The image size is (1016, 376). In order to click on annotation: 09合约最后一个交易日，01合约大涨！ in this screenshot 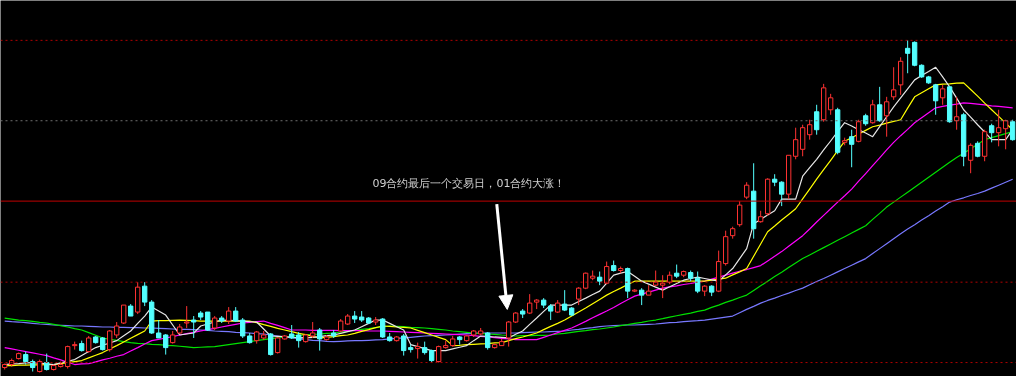, I will do `click(469, 183)`.